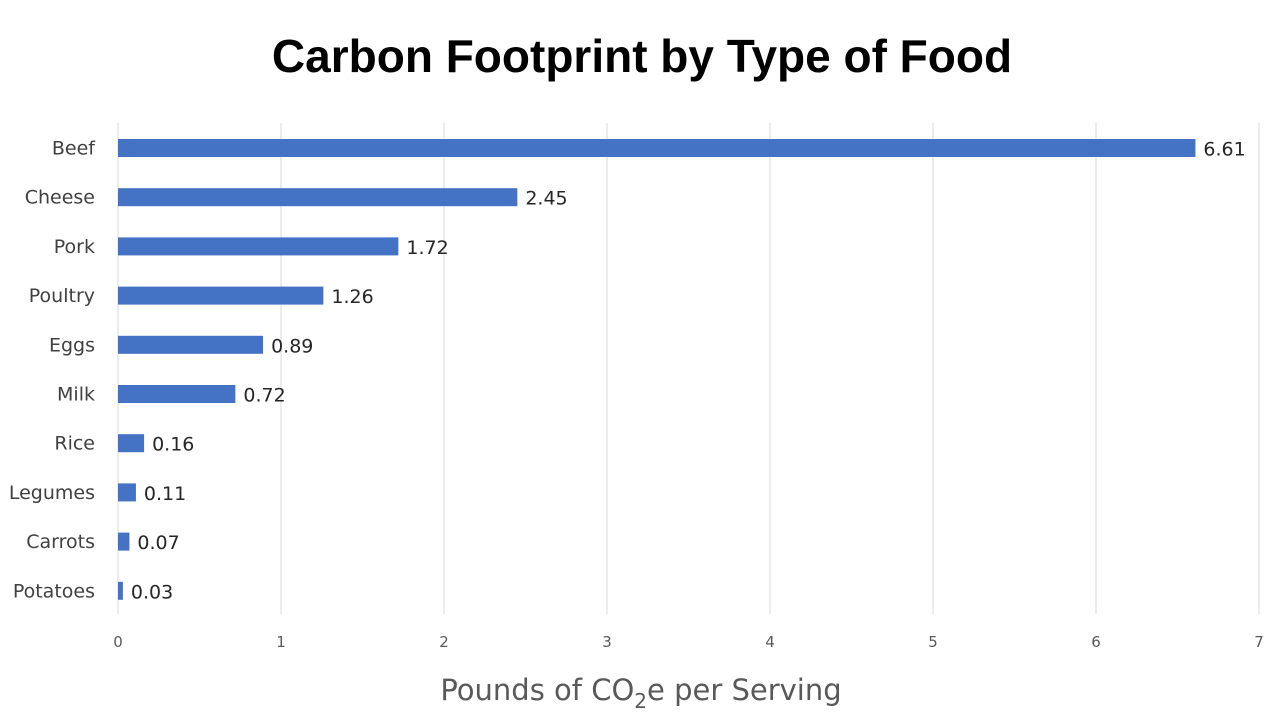  What do you see at coordinates (76, 395) in the screenshot?
I see `category-label: Milk` at bounding box center [76, 395].